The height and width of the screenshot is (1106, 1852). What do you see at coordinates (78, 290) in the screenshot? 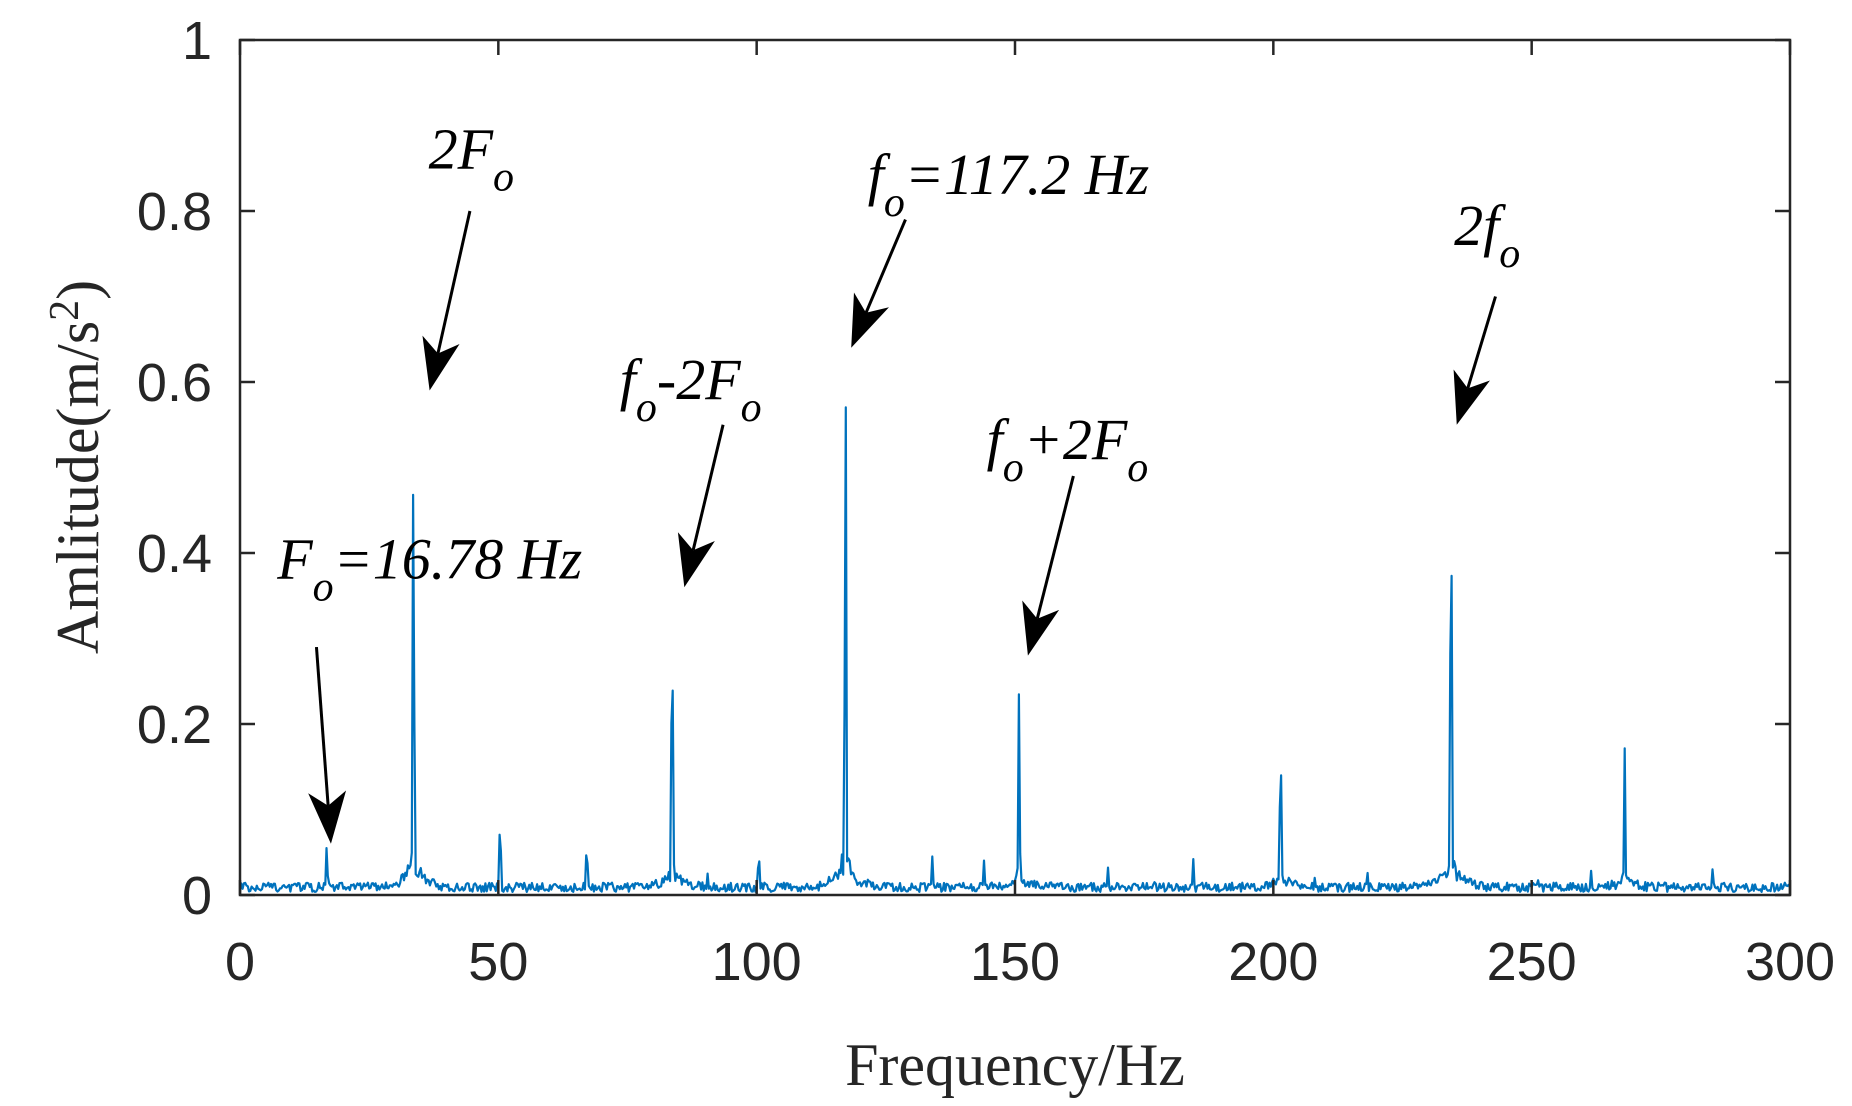
I see `y-axis-title-close: )` at bounding box center [78, 290].